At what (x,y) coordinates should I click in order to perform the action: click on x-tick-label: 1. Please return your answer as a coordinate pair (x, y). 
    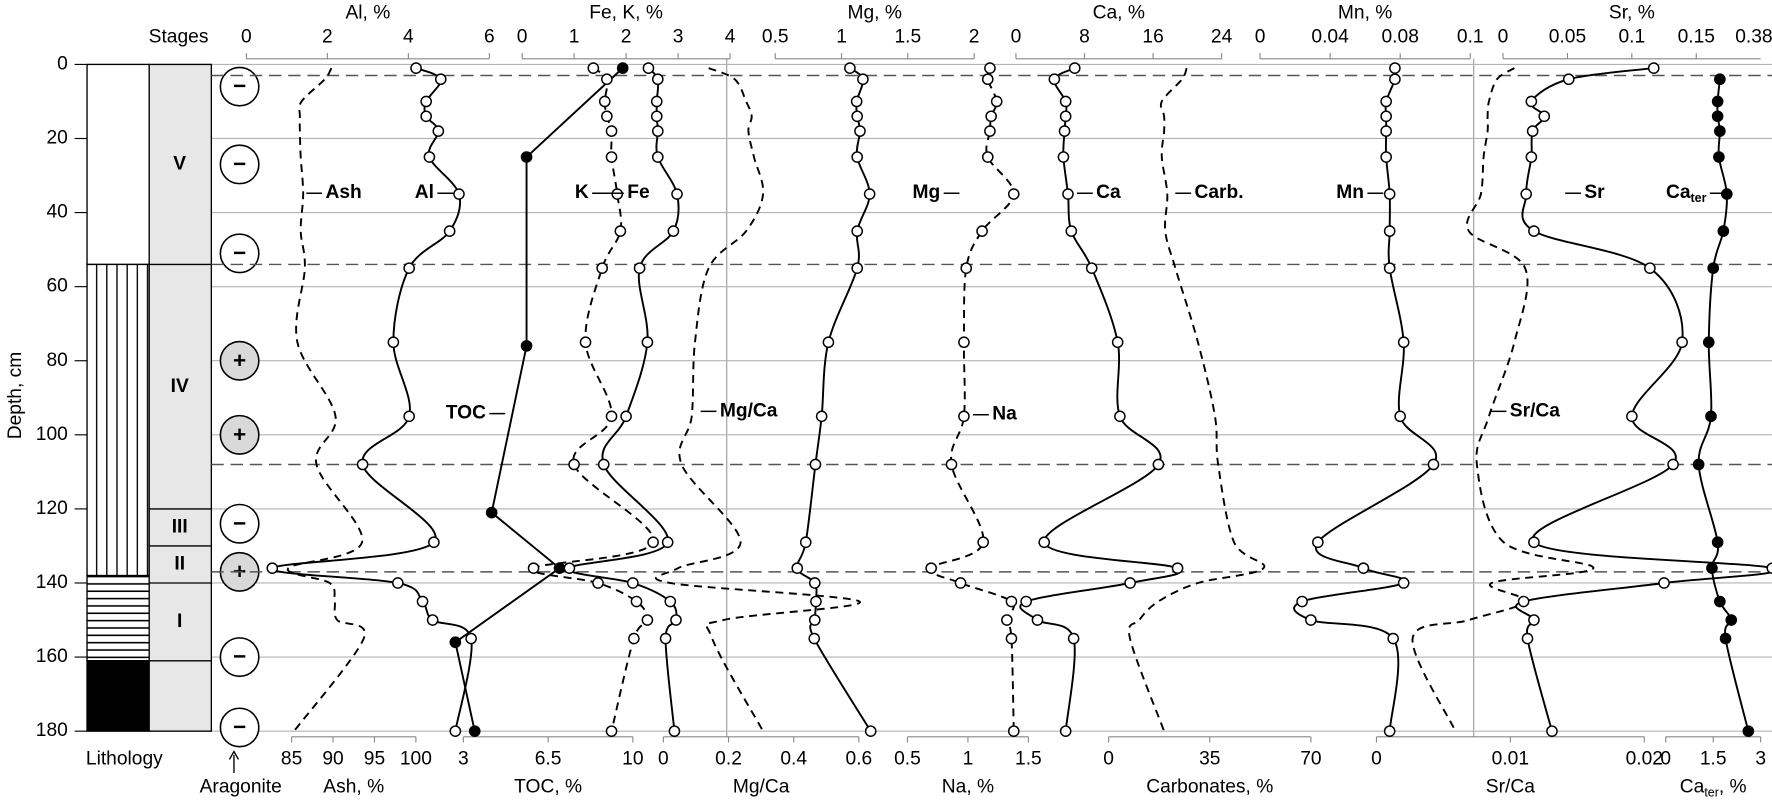
    Looking at the image, I should click on (968, 758).